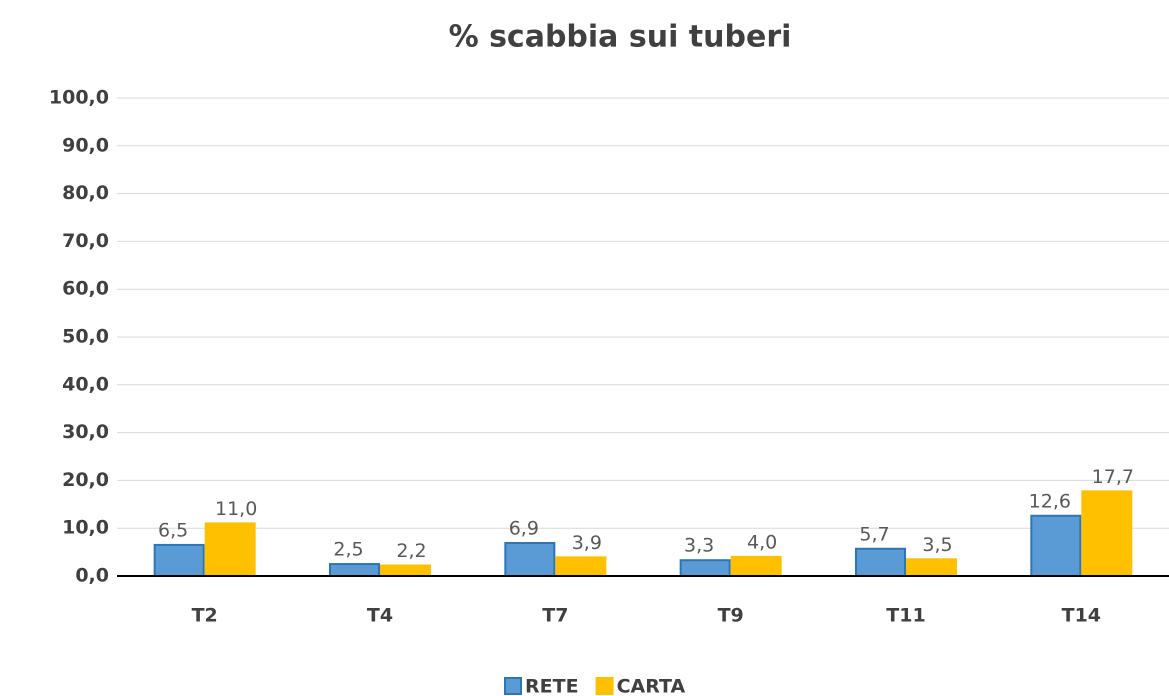 This screenshot has height=696, width=1169. Describe the element at coordinates (85, 193) in the screenshot. I see `y-tick-label: 80,0` at that location.